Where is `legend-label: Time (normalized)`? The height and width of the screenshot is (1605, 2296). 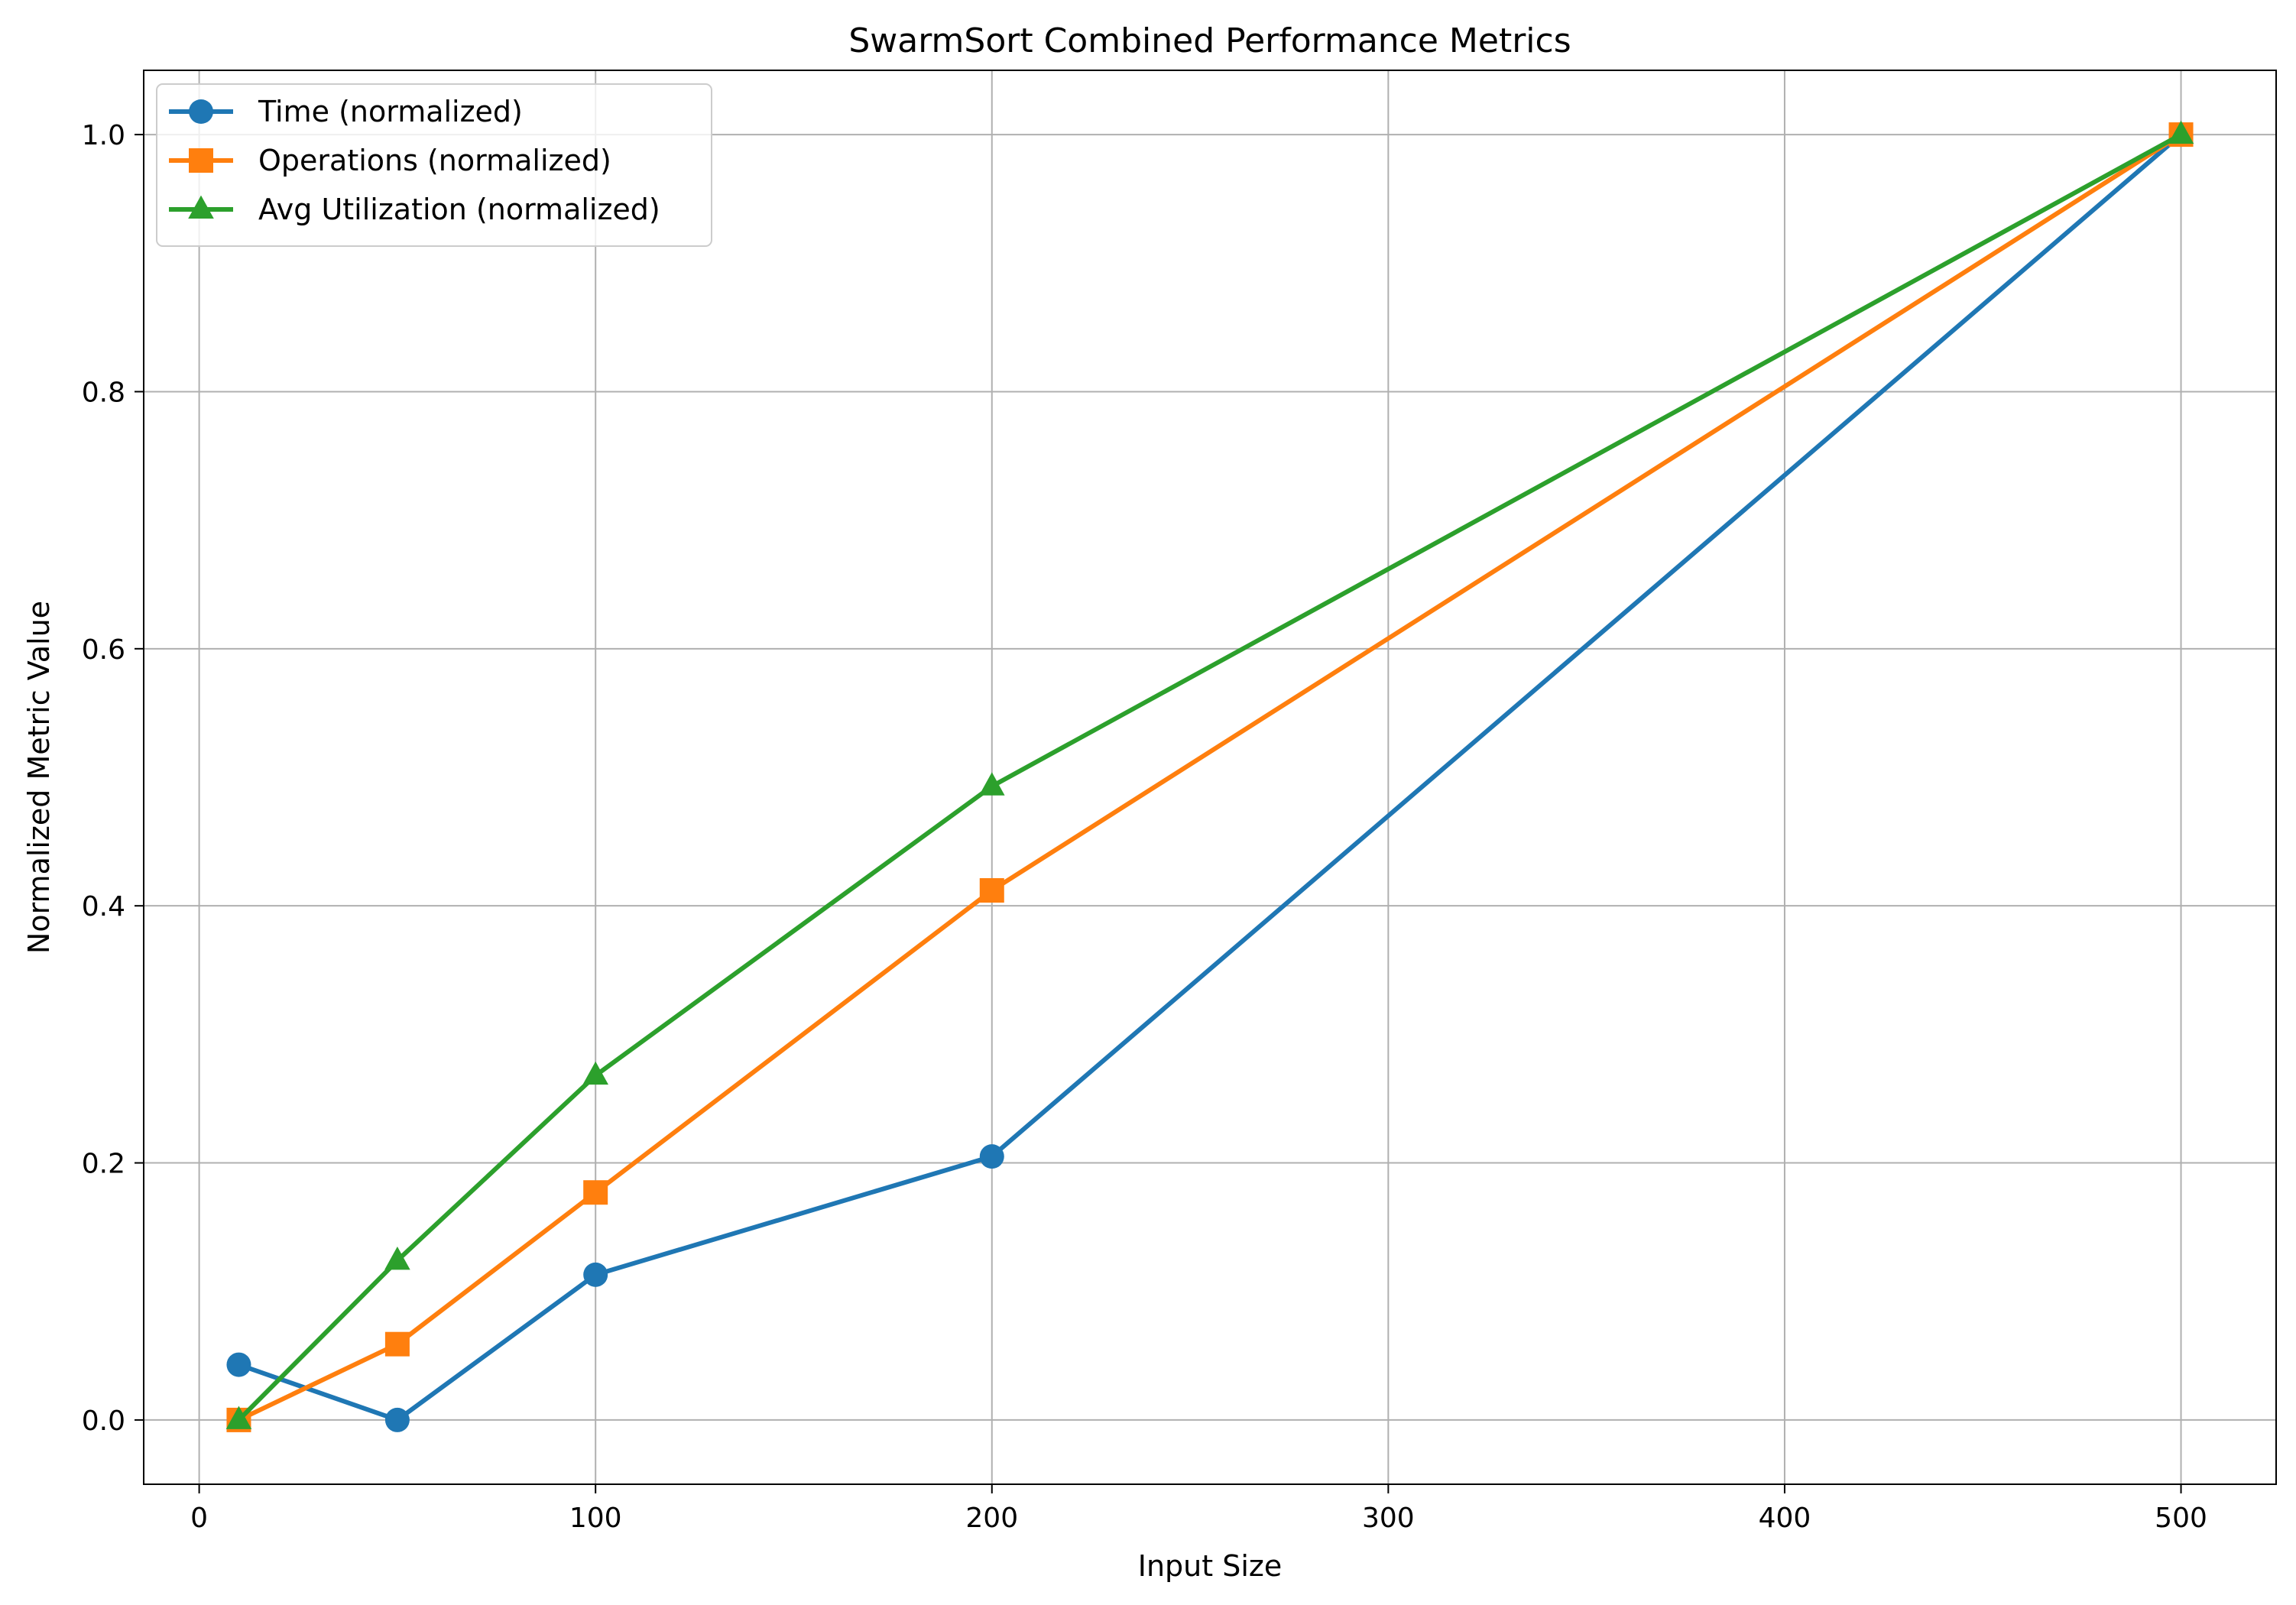
legend-label: Time (normalized) is located at coordinates (390, 111).